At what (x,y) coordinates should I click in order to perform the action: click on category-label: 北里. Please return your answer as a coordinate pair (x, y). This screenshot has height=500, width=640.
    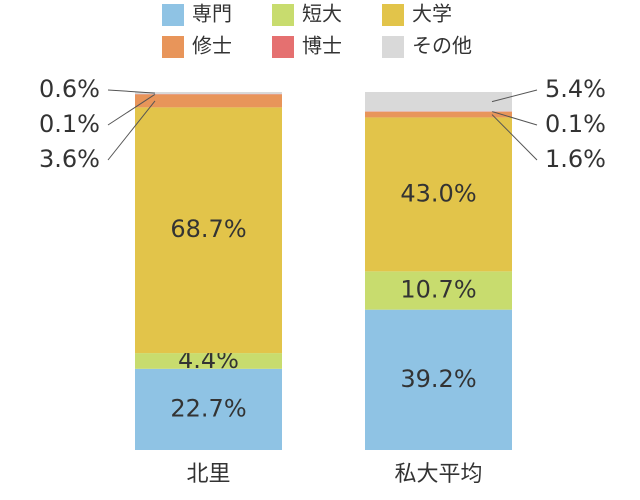
    Looking at the image, I should click on (208, 474).